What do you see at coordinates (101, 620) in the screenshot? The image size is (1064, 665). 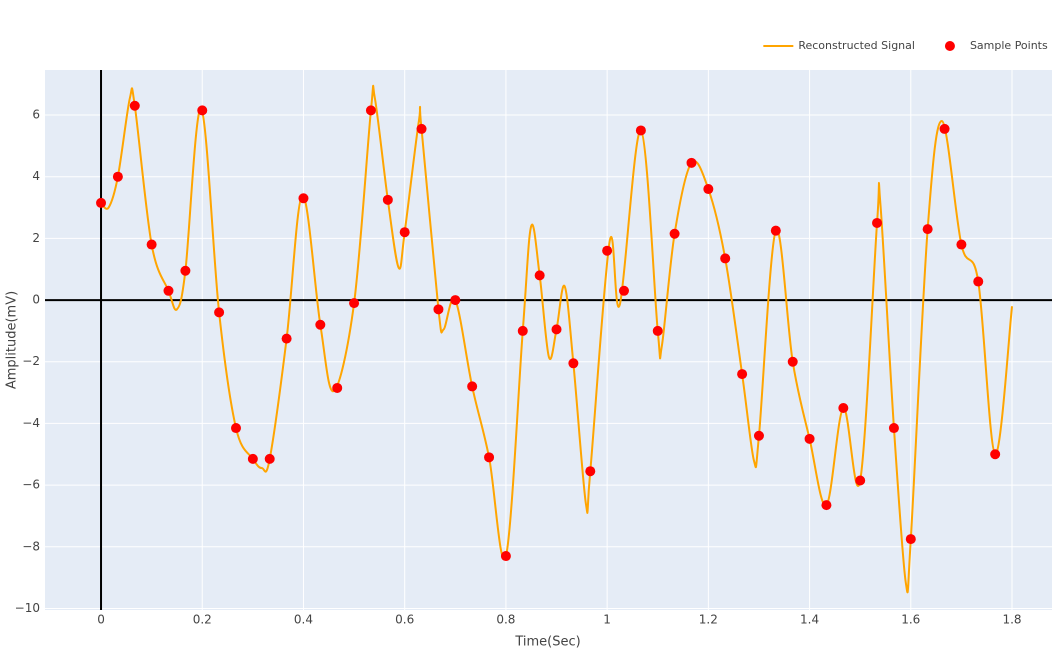 I see `x-tick-label: 0` at bounding box center [101, 620].